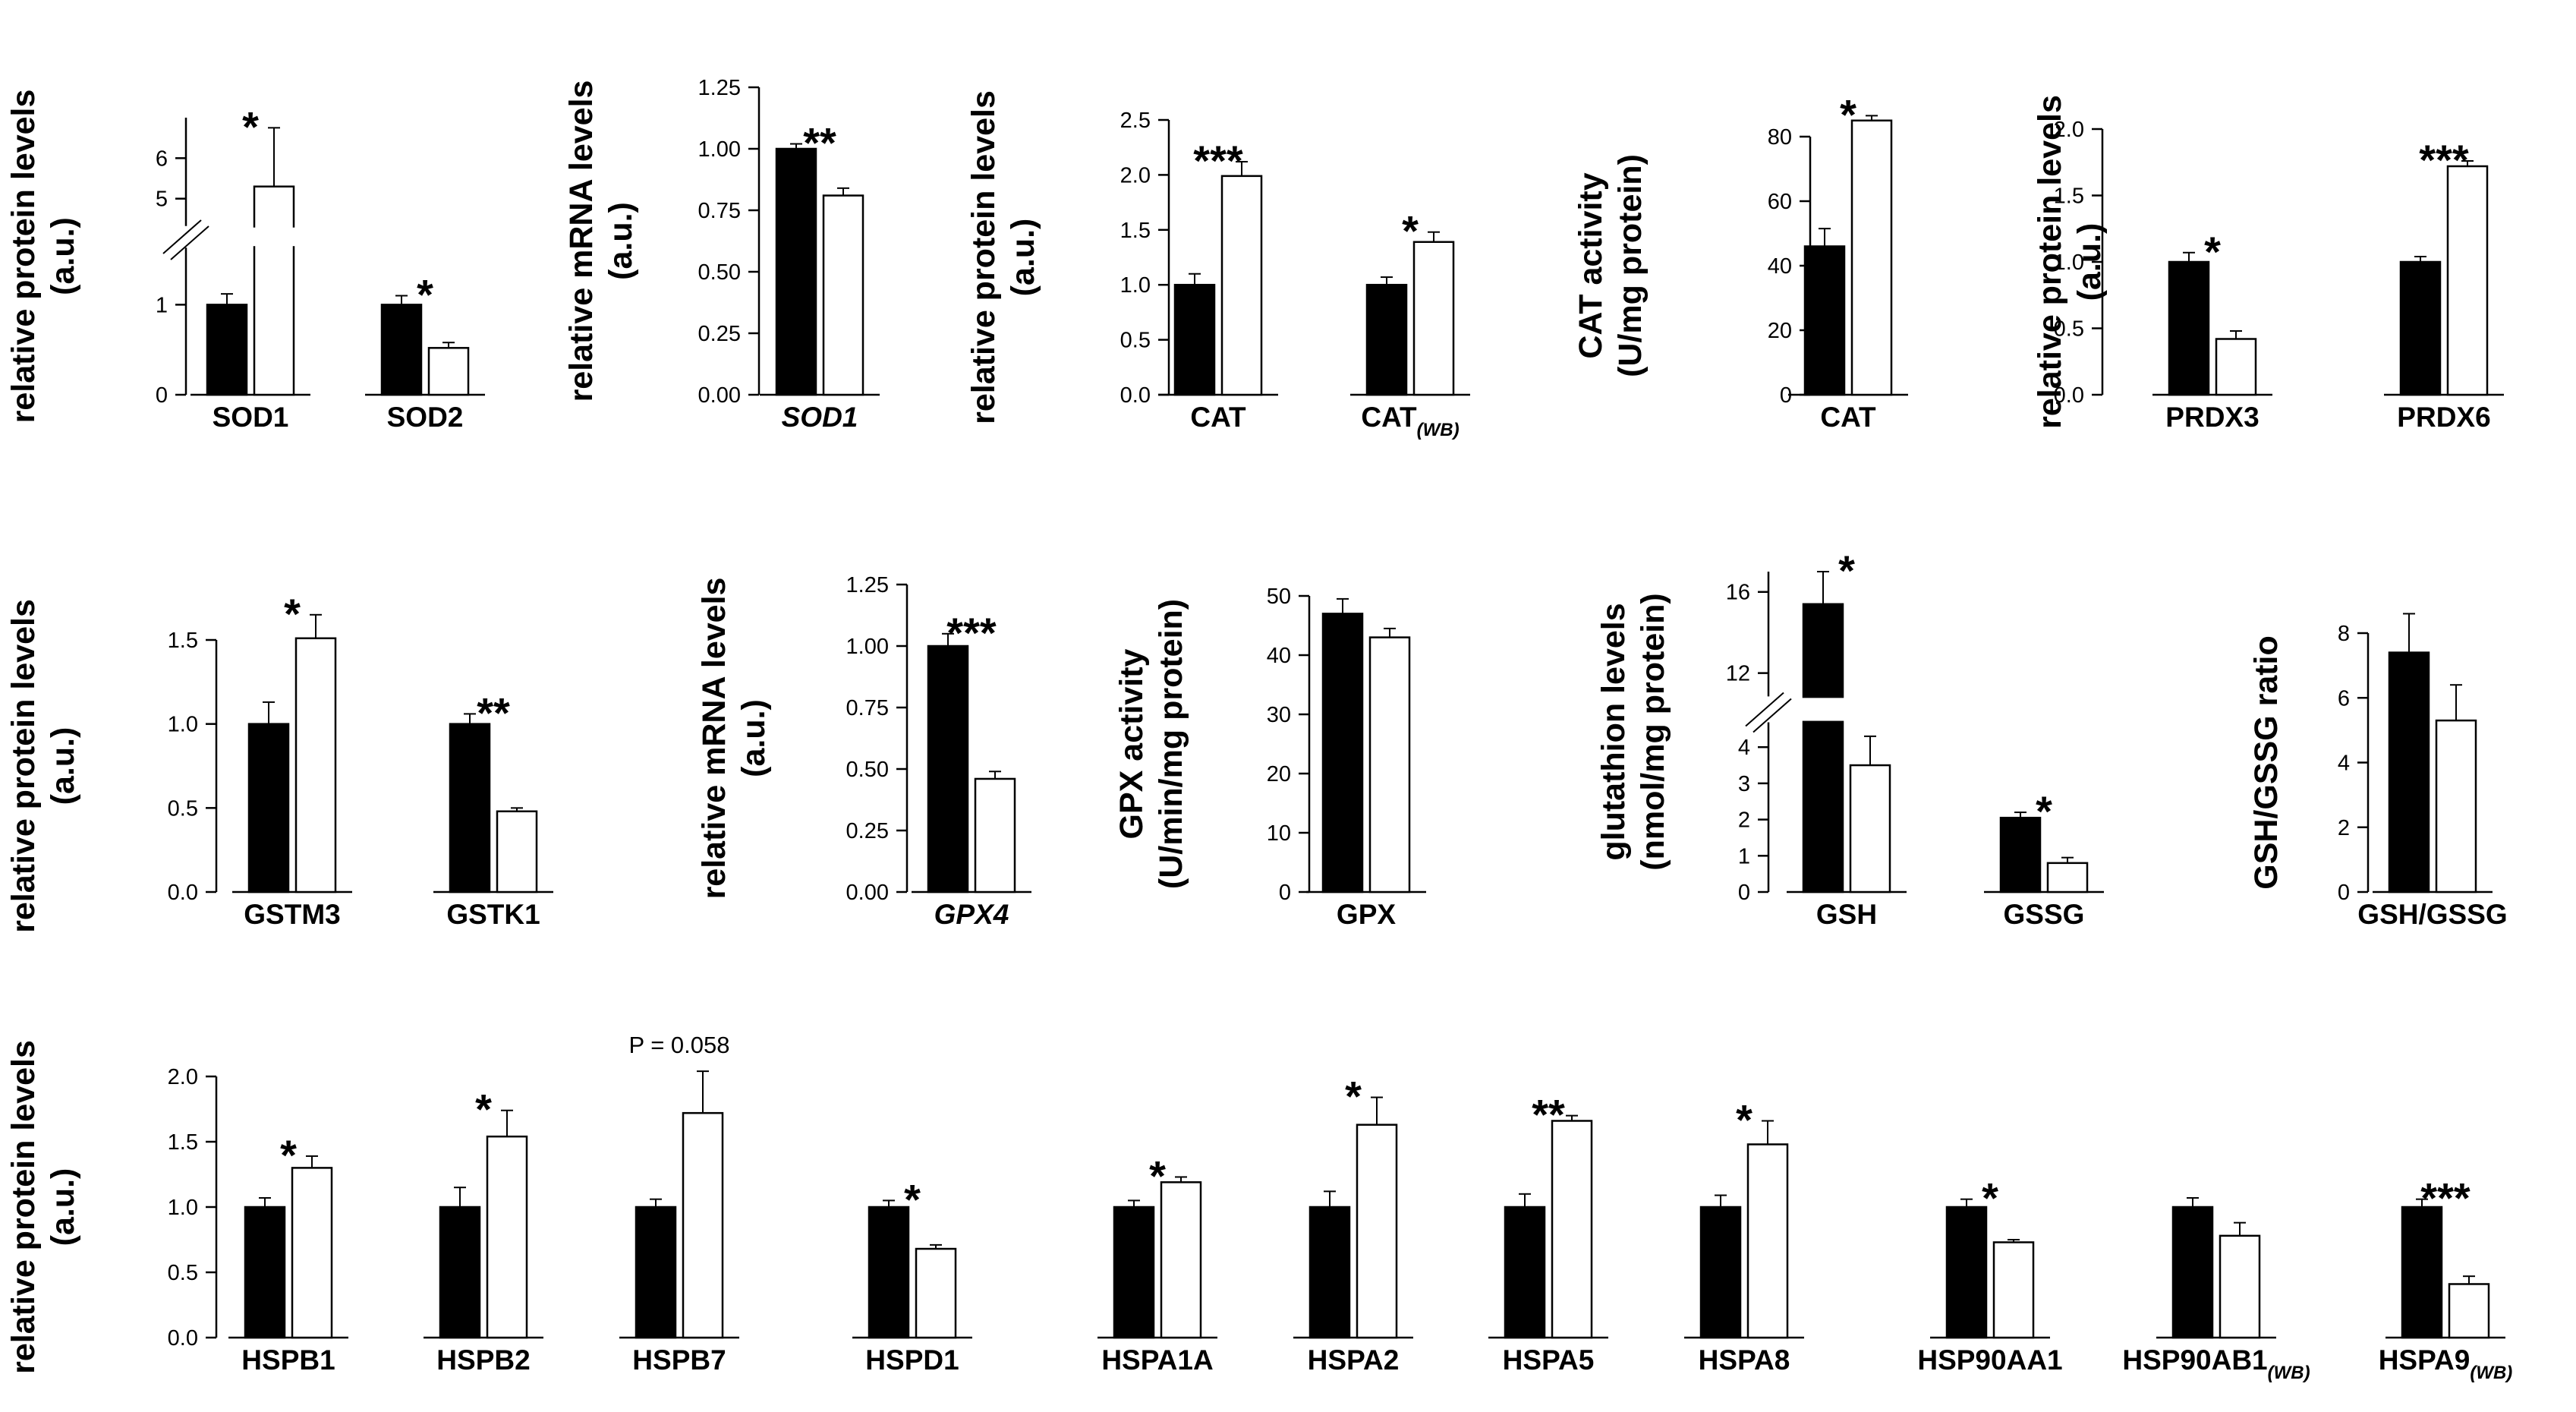 The image size is (2576, 1412). What do you see at coordinates (1135, 121) in the screenshot?
I see `y-tick-label: 2.5` at bounding box center [1135, 121].